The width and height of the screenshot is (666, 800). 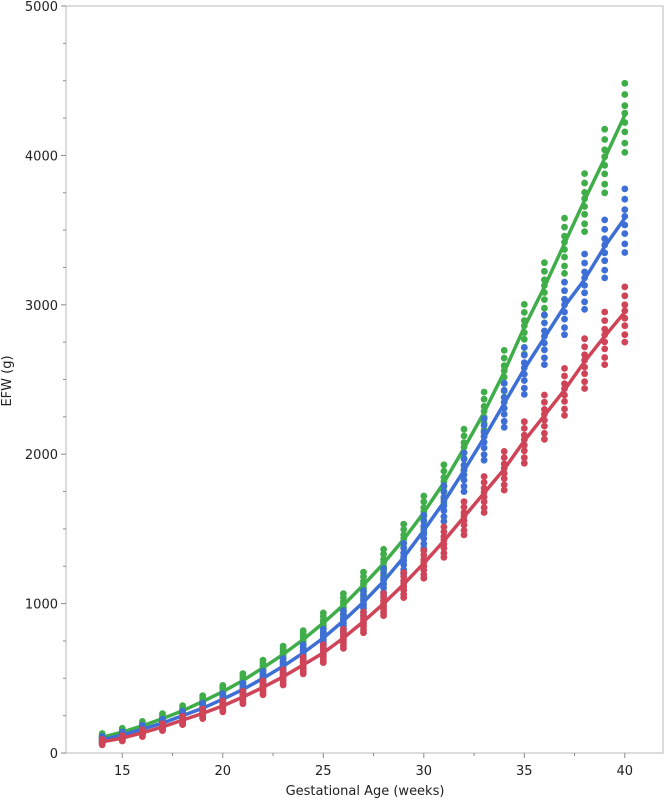 I want to click on y-tick-label: 4000, so click(x=41, y=156).